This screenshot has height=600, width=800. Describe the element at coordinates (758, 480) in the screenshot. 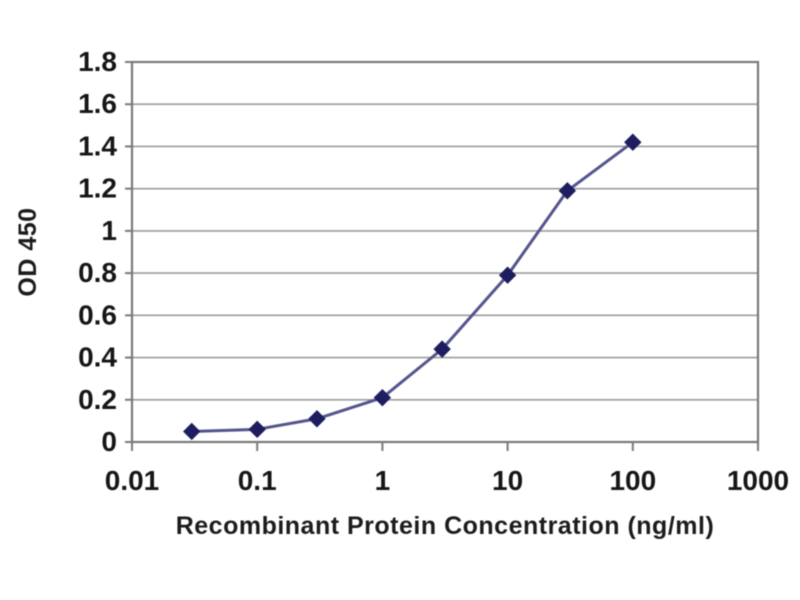

I see `x-tick-label: 1000` at that location.